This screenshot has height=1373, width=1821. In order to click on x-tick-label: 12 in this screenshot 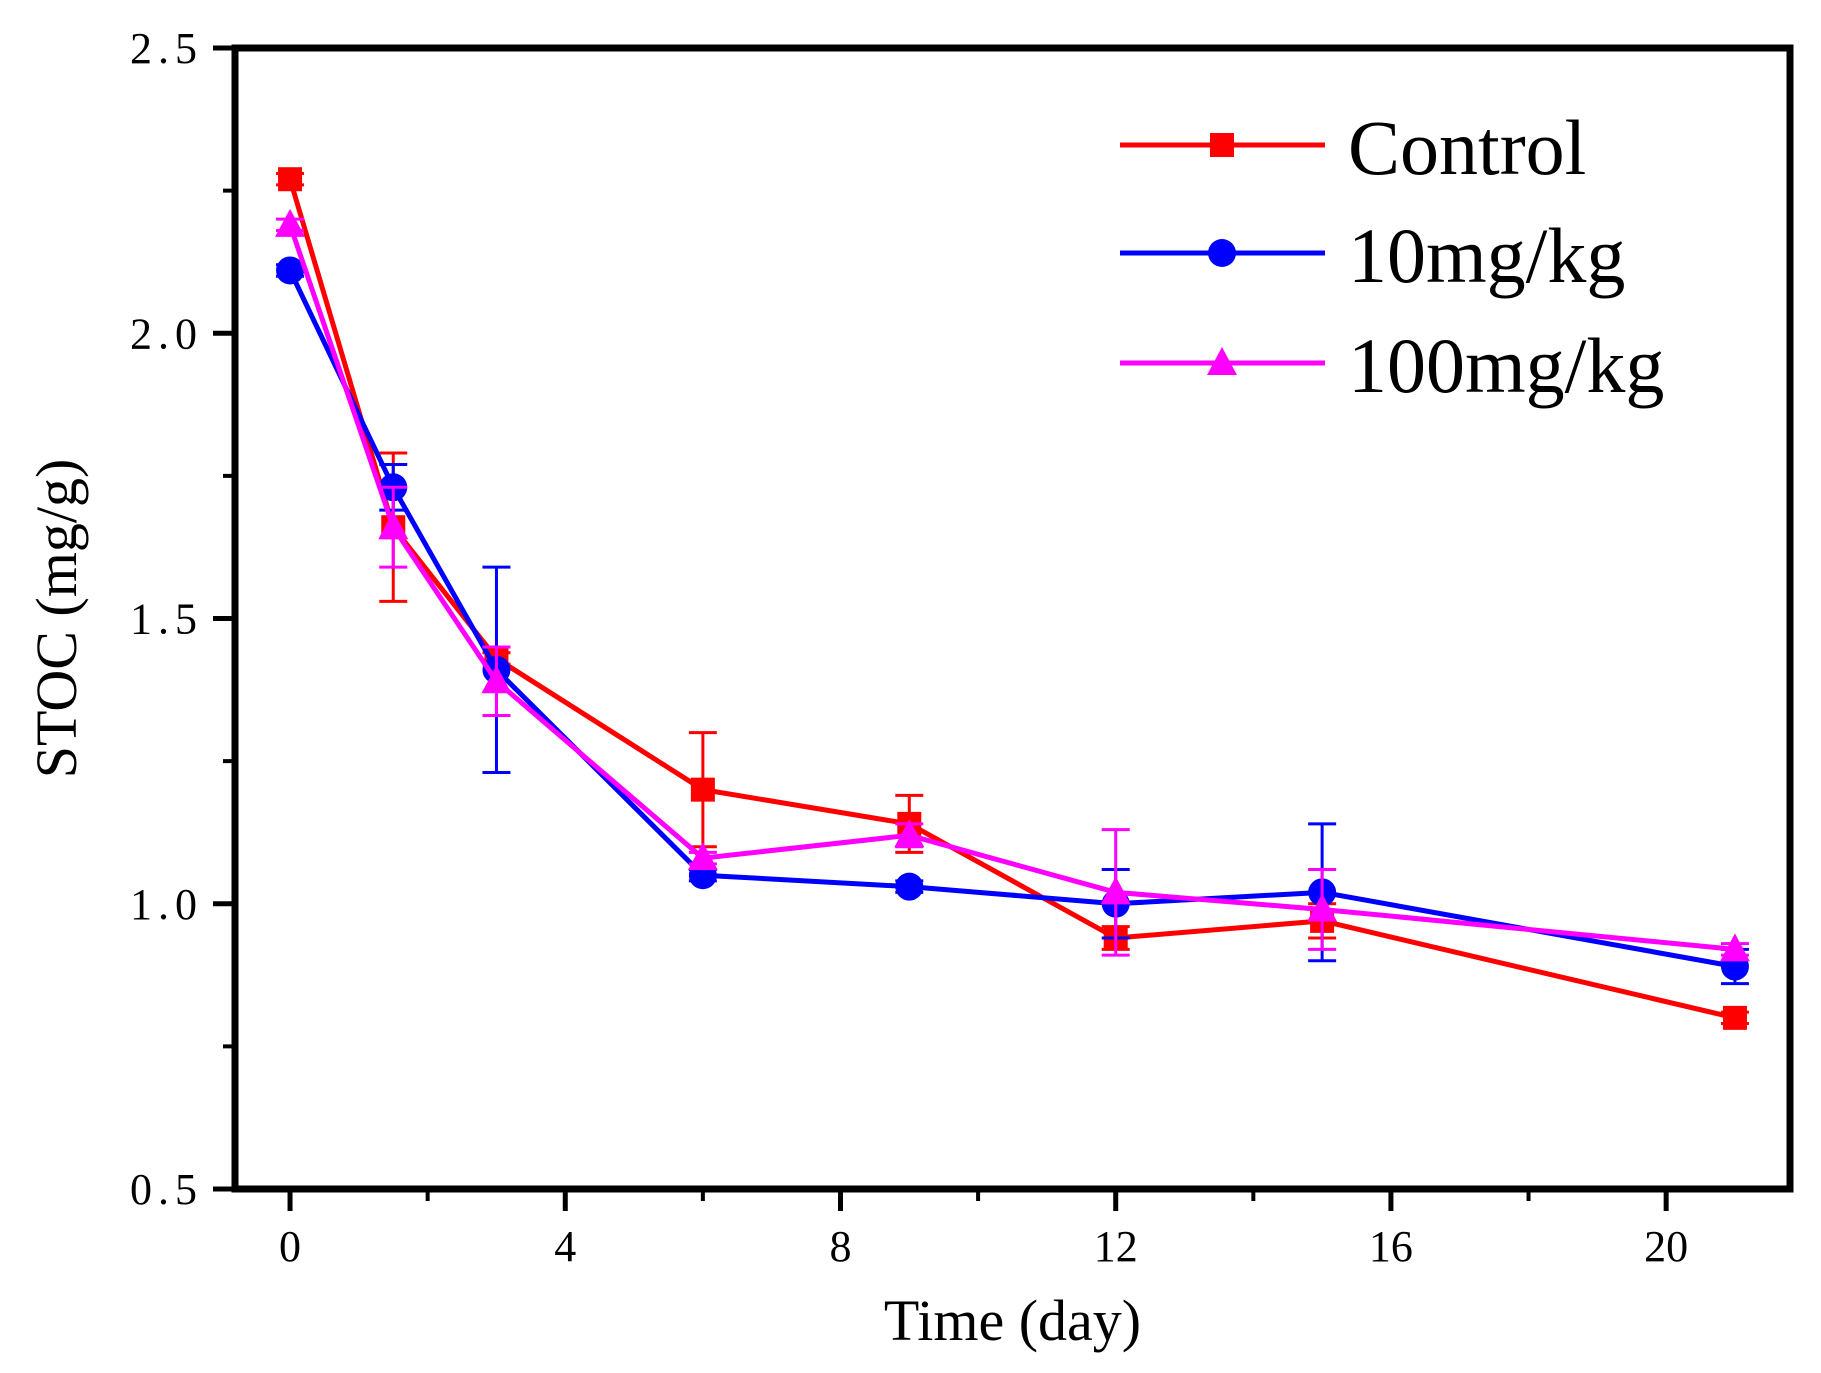, I will do `click(1116, 1246)`.